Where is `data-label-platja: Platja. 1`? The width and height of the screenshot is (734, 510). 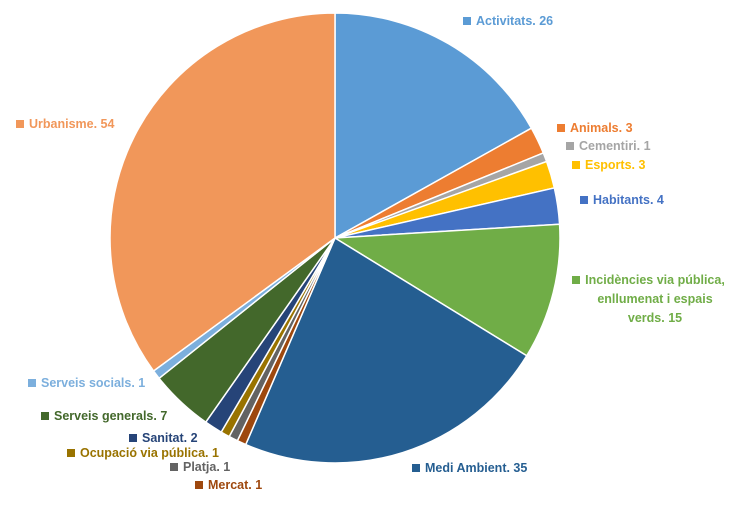 data-label-platja: Platja. 1 is located at coordinates (200, 467).